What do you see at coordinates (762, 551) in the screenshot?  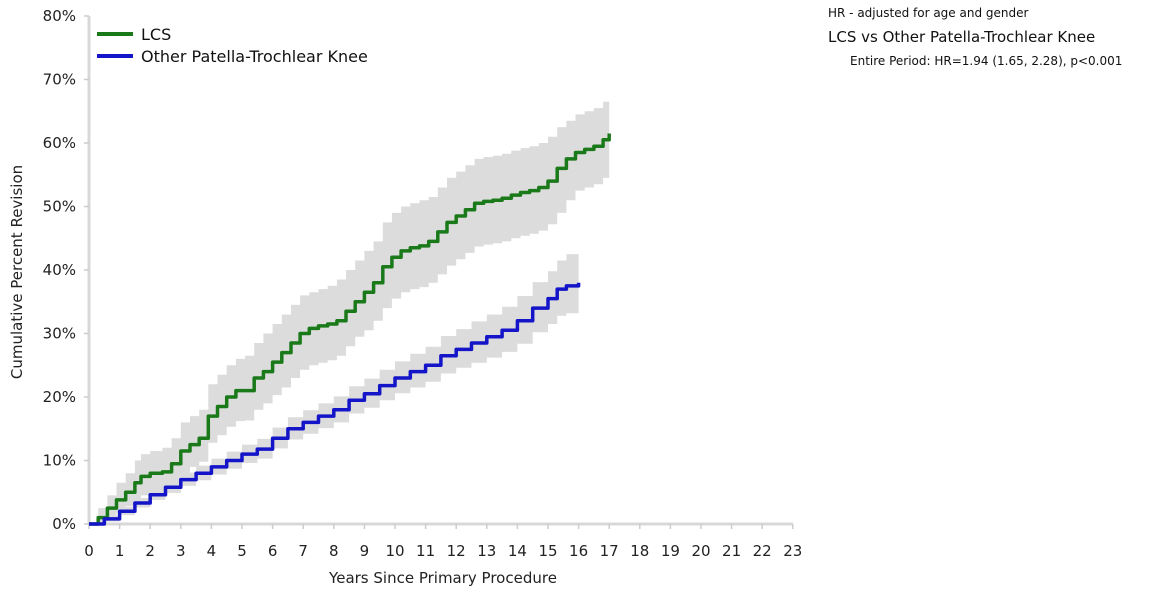 I see `x-tick-label: 22` at bounding box center [762, 551].